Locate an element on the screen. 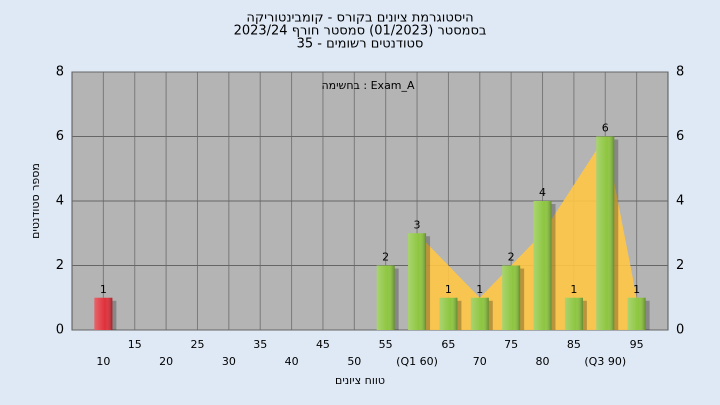  x-tick-label: 20 is located at coordinates (166, 361).